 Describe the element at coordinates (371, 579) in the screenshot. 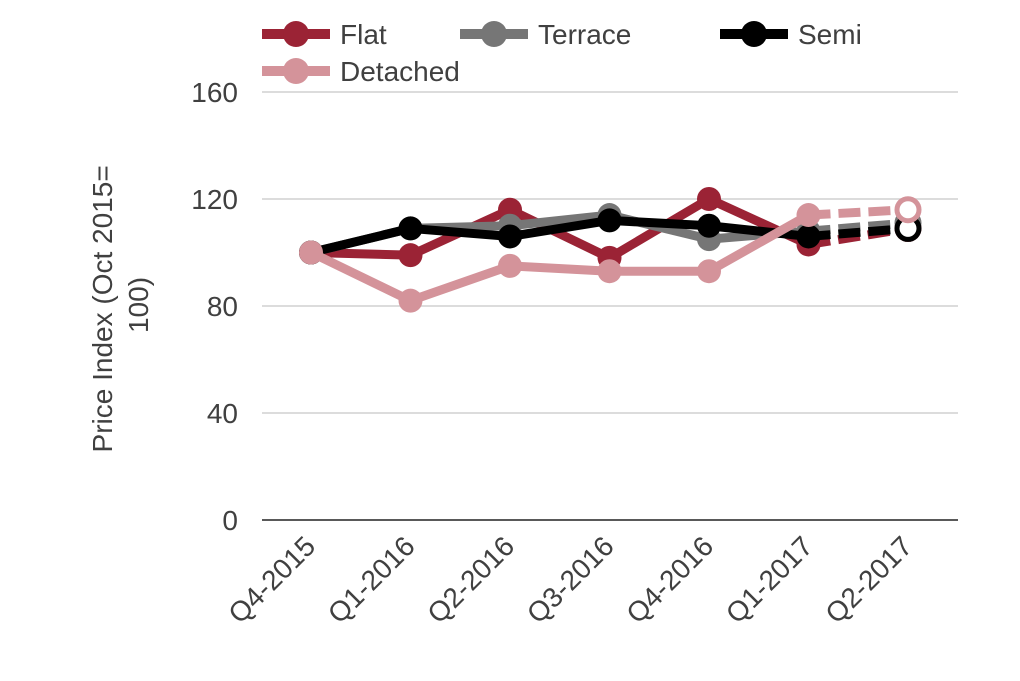

I see `x-tick-label: Q1-2016` at that location.